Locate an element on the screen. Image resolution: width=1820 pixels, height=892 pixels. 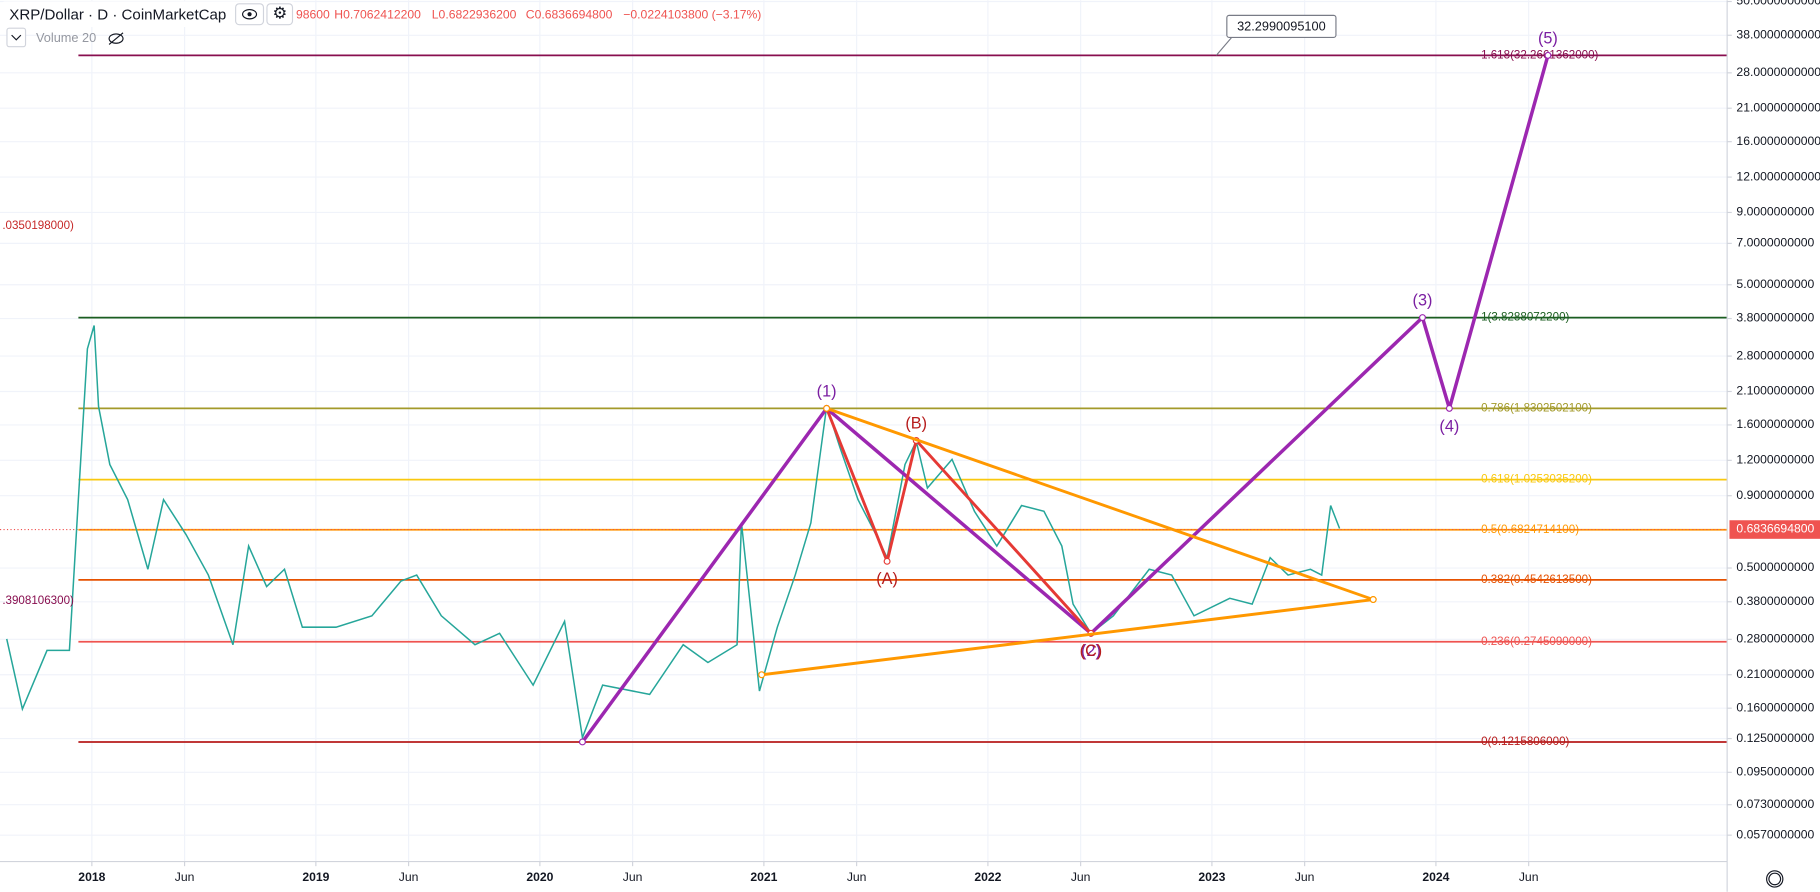
y-tick-label: 5.0000000000 is located at coordinates (1775, 284).